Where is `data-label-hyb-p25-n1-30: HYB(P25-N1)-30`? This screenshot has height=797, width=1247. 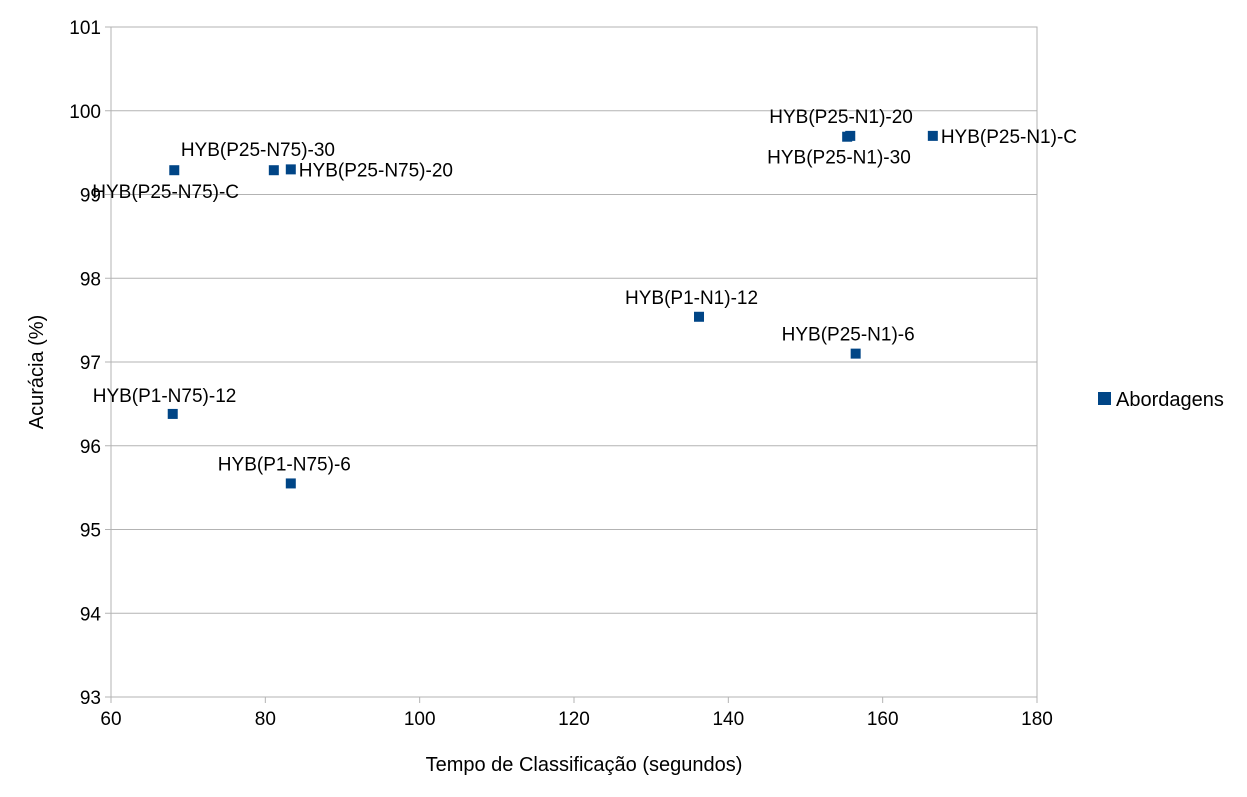
data-label-hyb-p25-n1-30: HYB(P25-N1)-30 is located at coordinates (839, 158).